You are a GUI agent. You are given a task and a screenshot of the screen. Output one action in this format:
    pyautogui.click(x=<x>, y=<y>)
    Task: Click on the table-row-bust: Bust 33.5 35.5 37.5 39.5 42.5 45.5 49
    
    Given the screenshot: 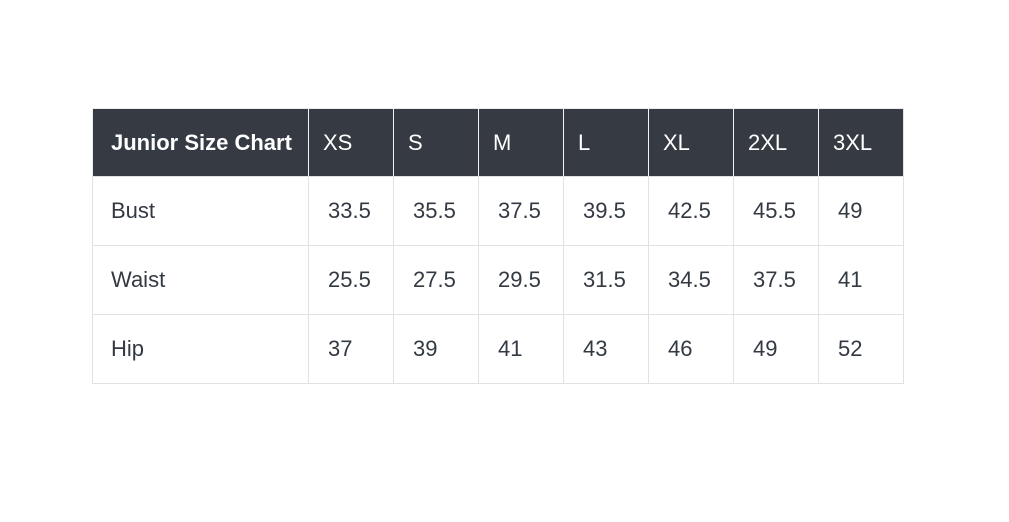 What is the action you would take?
    pyautogui.click(x=498, y=211)
    